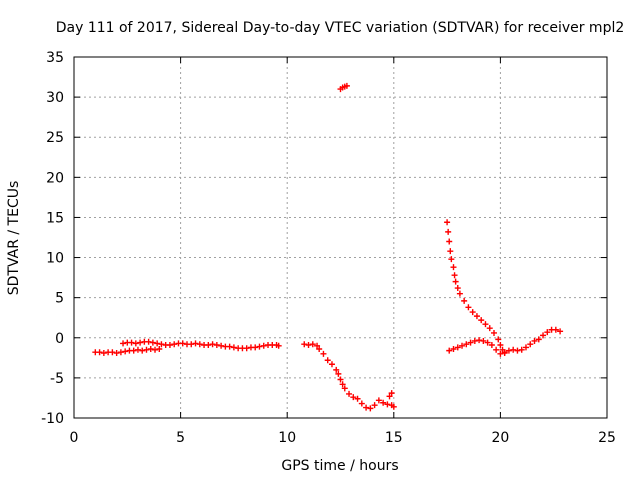 Image resolution: width=640 pixels, height=480 pixels. What do you see at coordinates (607, 438) in the screenshot?
I see `x-tick-label: 25` at bounding box center [607, 438].